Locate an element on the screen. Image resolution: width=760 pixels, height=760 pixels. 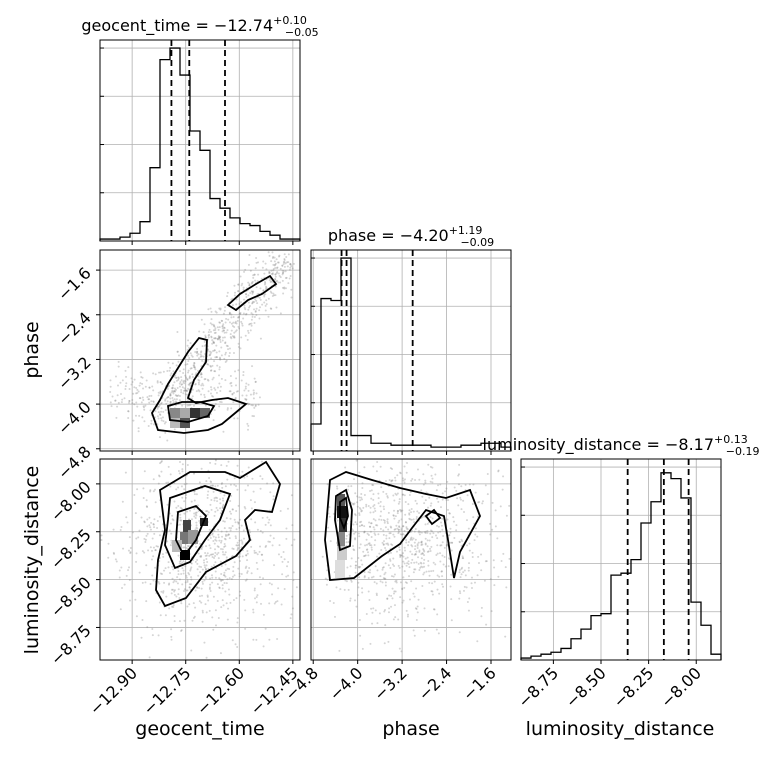
y-tick-label-phase: −1.6 is located at coordinates (74, 283).